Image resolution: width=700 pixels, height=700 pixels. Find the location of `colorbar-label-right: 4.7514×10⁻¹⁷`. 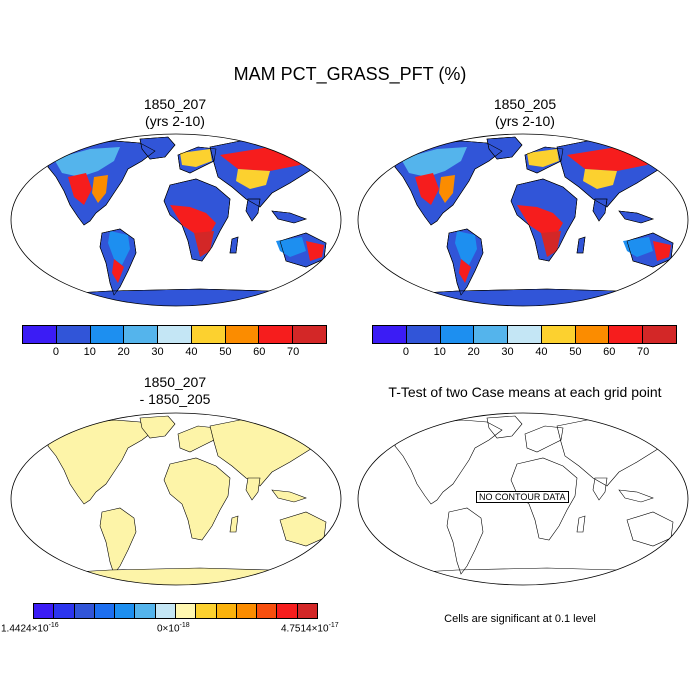

colorbar-label-right: 4.7514×10⁻¹⁷ is located at coordinates (310, 628).